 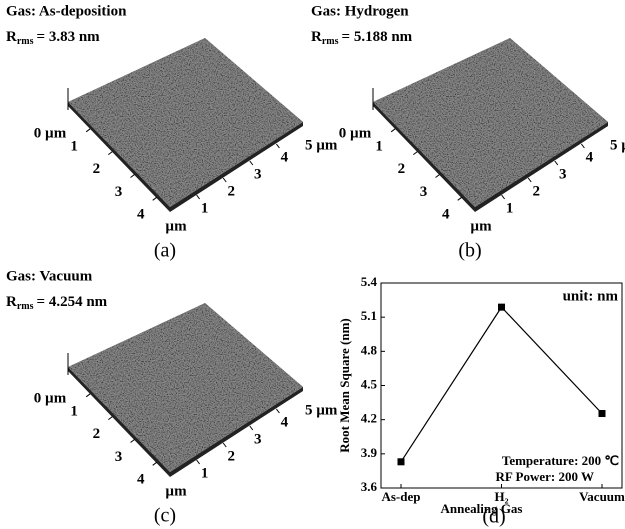 I want to click on panel-title: Gas: Vacuum, so click(x=49, y=276).